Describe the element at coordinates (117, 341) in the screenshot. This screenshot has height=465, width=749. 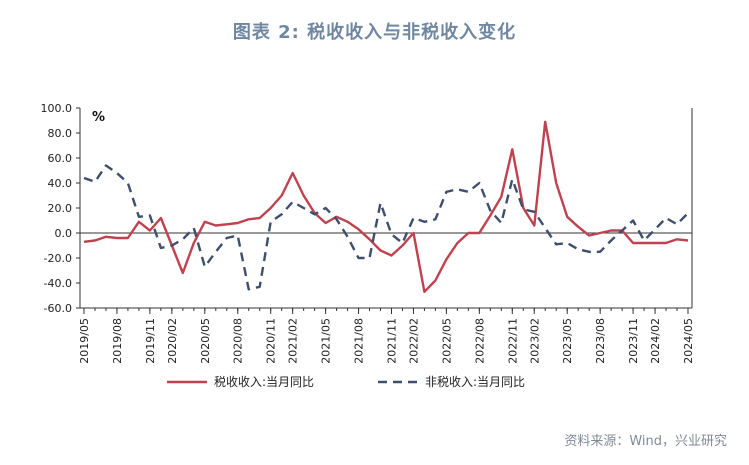
I see `x-tick-label: 2019/08` at that location.